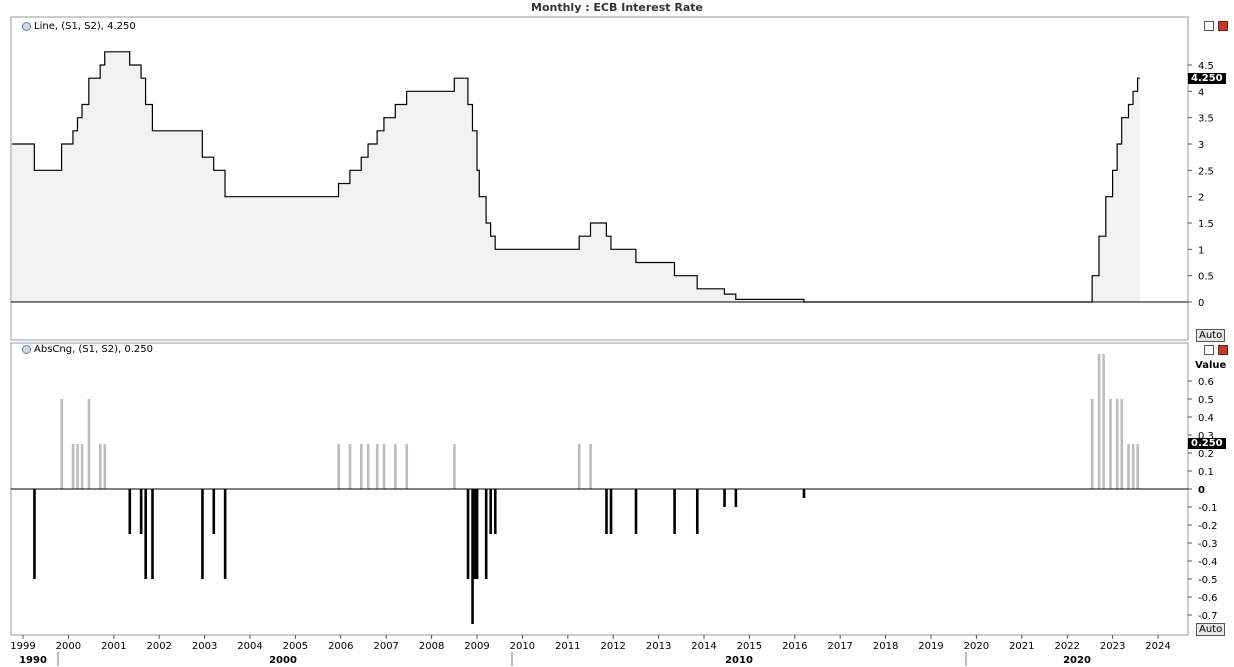 This screenshot has width=1234, height=667. What do you see at coordinates (1206, 171) in the screenshot?
I see `y-tick-label: 2.5` at bounding box center [1206, 171].